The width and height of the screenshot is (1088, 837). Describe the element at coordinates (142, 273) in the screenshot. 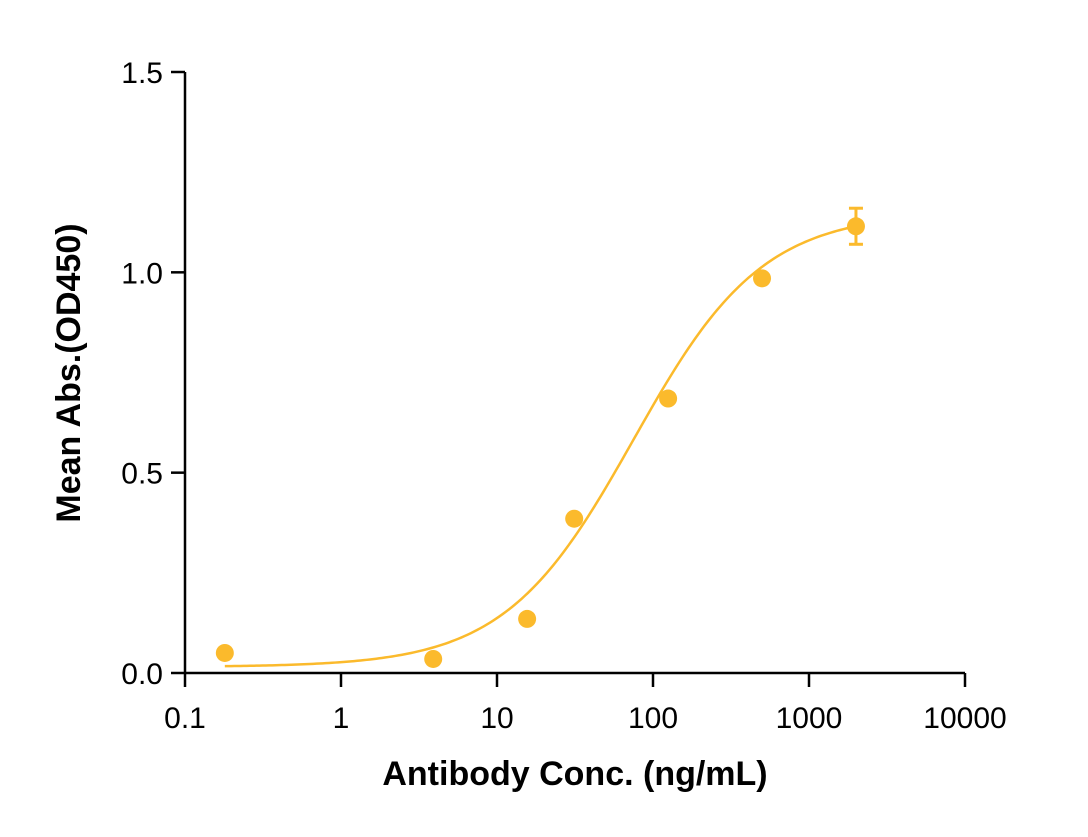

I see `y-tick-label: 1.0` at that location.